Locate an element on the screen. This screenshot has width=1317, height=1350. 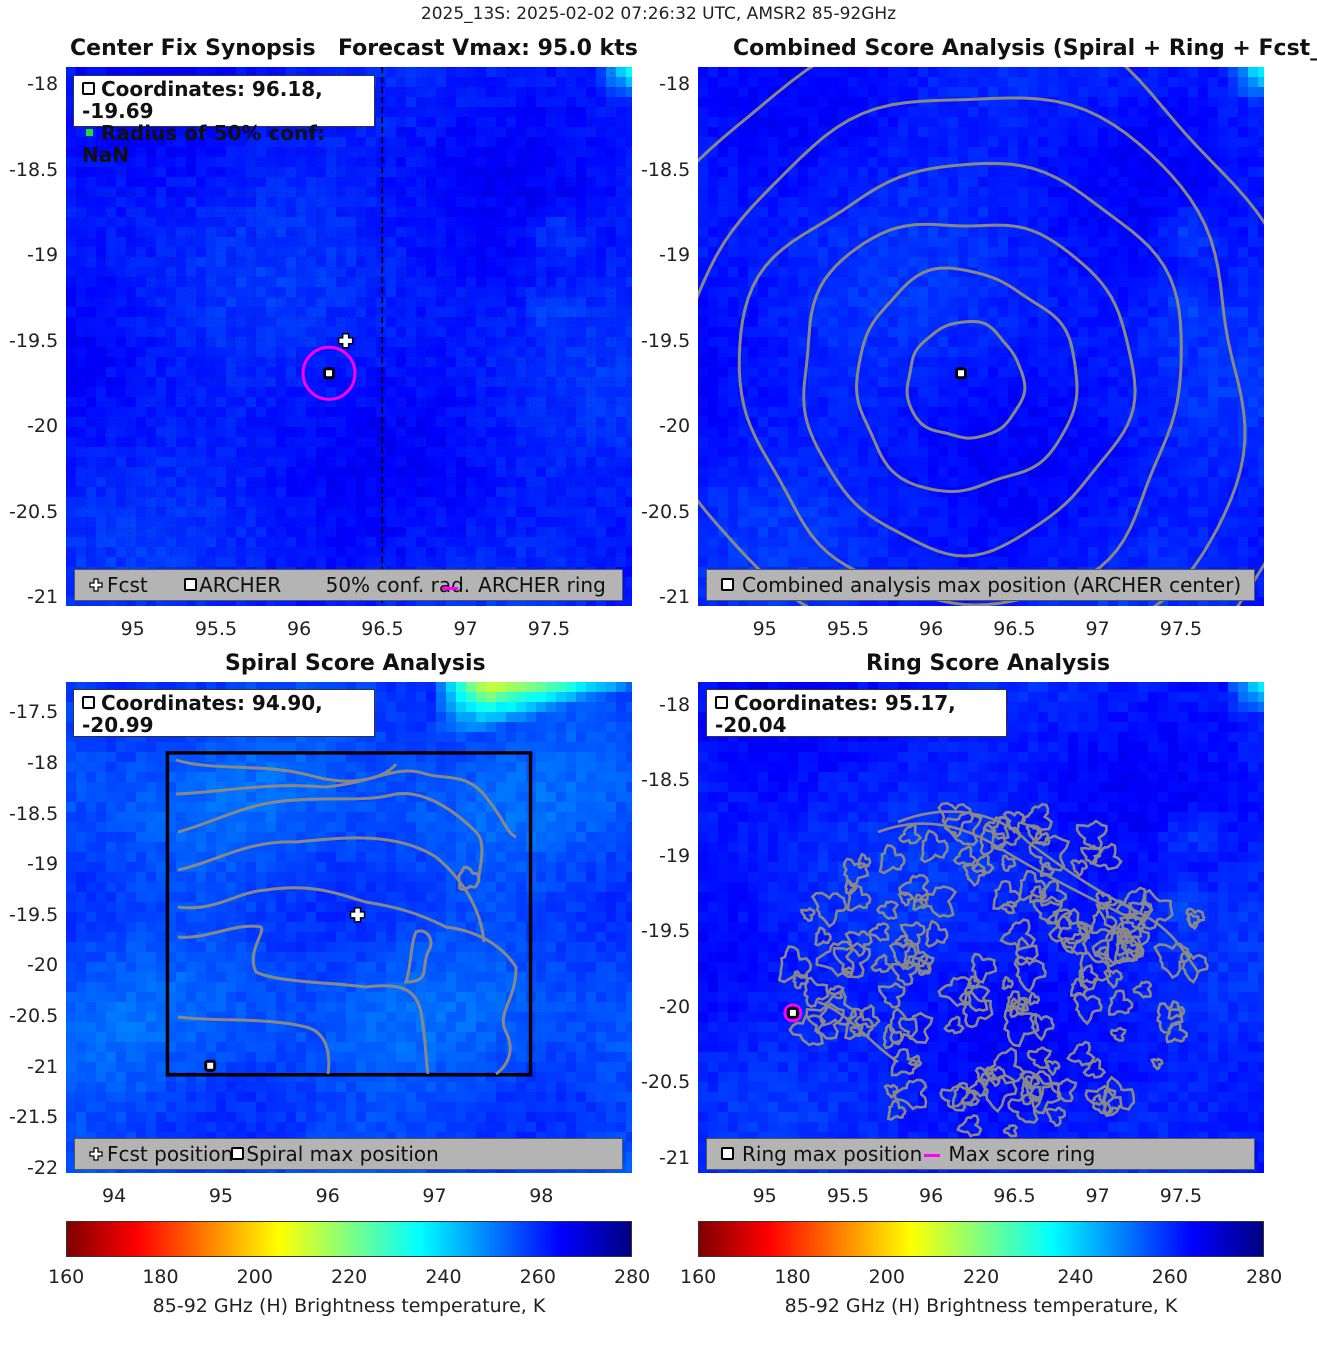
p1-info-radius: Radius of 50% conf: NaN is located at coordinates (203, 144).